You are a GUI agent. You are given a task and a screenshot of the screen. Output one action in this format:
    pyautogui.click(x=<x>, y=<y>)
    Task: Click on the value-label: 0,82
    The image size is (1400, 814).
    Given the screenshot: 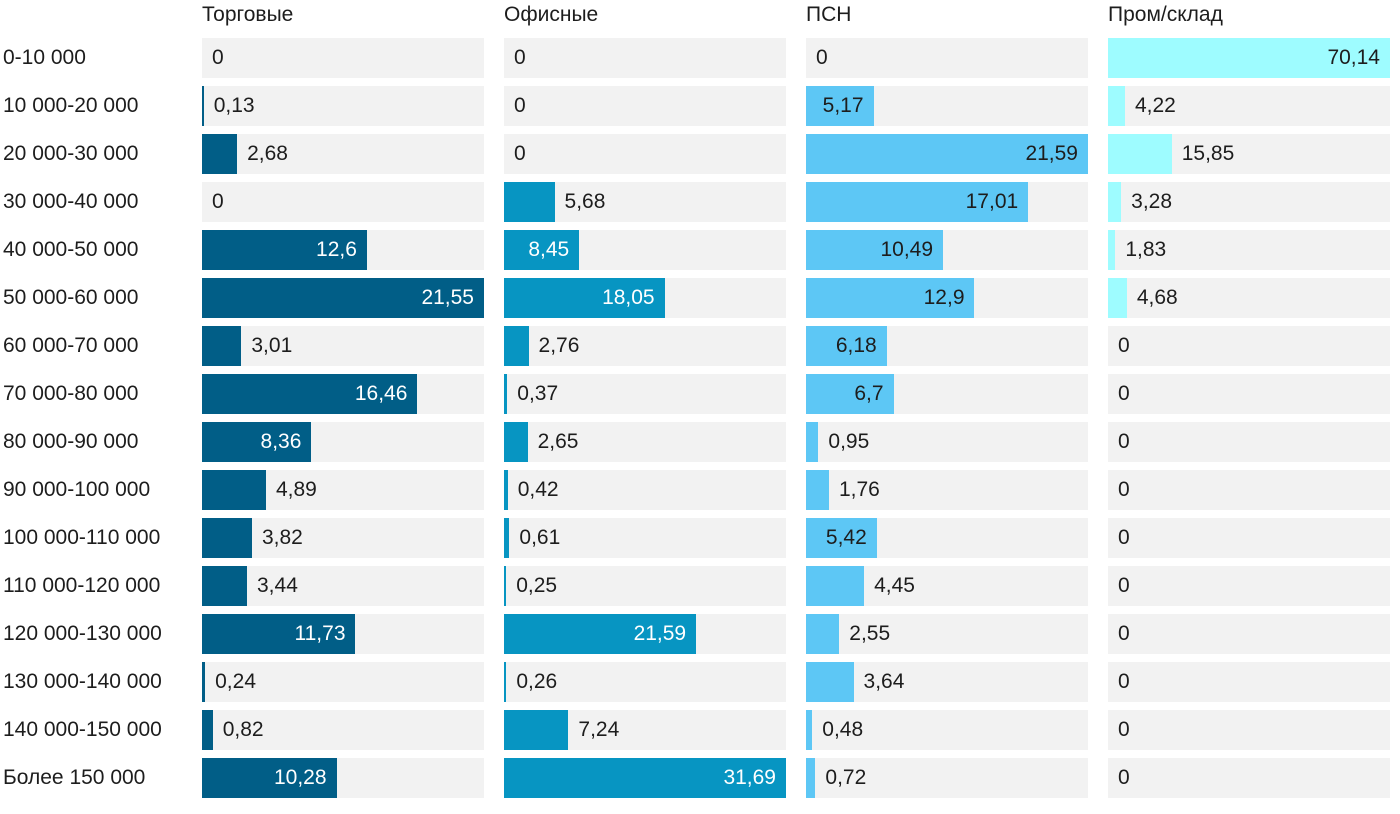 What is the action you would take?
    pyautogui.click(x=243, y=729)
    